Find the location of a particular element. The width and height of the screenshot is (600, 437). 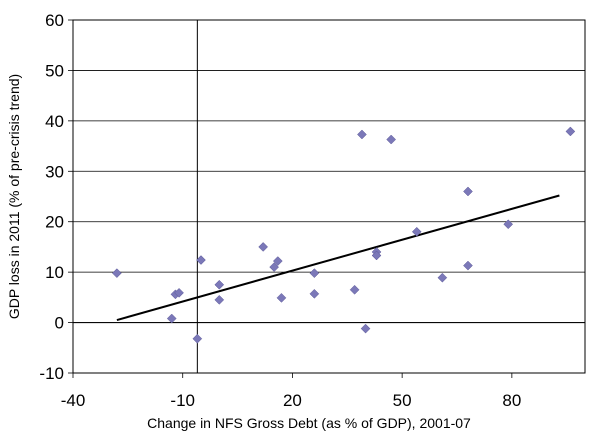

x-tick-label: 20 is located at coordinates (292, 400).